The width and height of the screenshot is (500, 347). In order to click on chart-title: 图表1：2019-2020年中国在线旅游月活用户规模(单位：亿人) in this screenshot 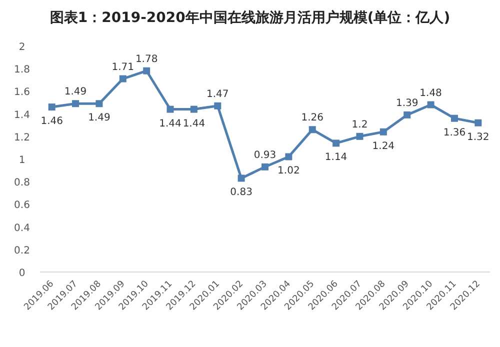, I will do `click(250, 17)`.